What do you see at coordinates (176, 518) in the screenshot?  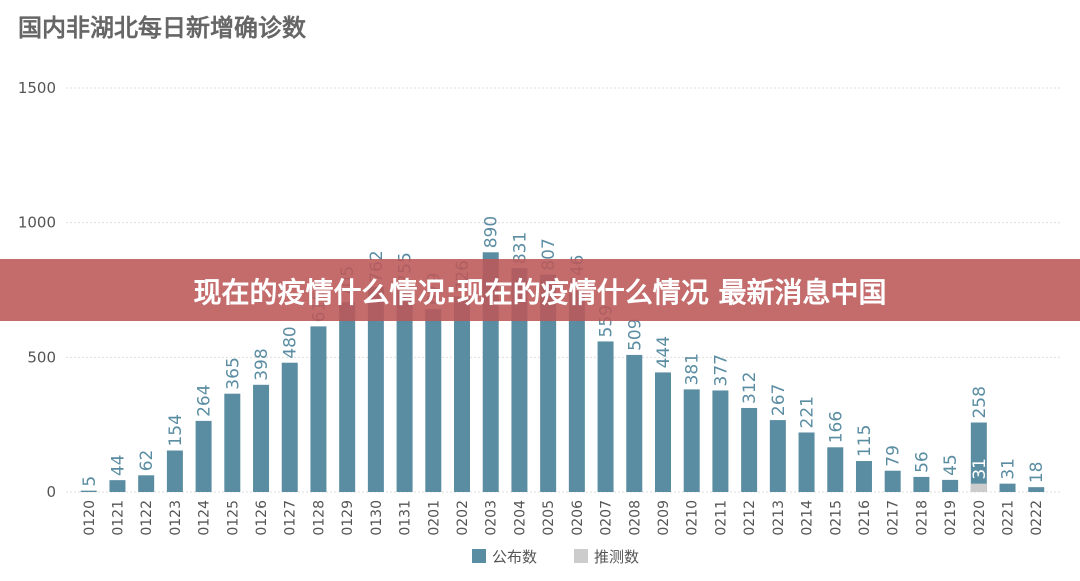 I see `x-tick-label: 0123` at bounding box center [176, 518].